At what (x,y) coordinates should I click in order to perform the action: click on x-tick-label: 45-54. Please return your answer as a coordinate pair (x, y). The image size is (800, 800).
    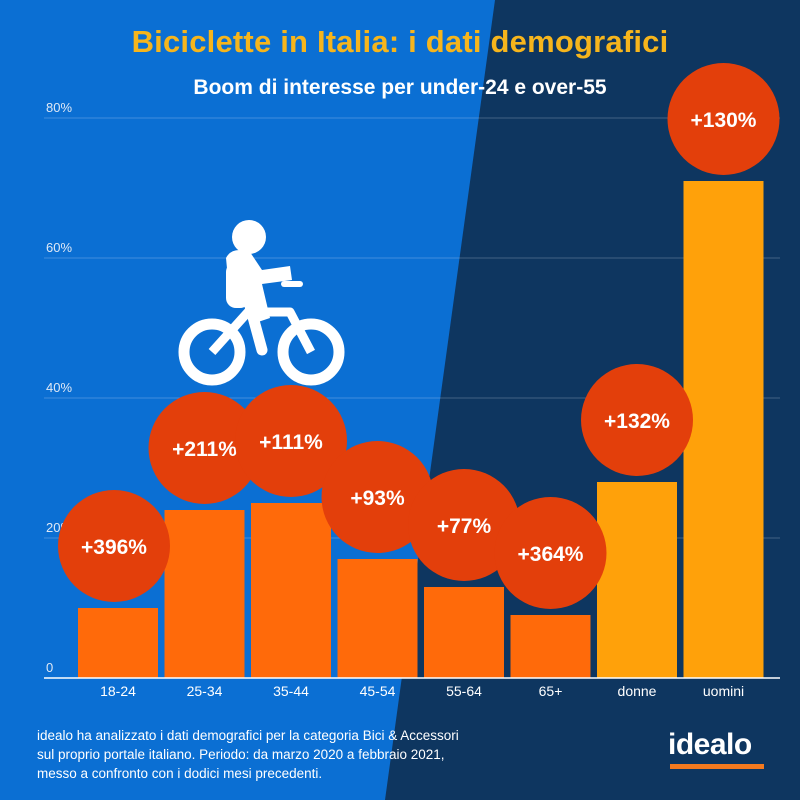
    Looking at the image, I should click on (378, 691).